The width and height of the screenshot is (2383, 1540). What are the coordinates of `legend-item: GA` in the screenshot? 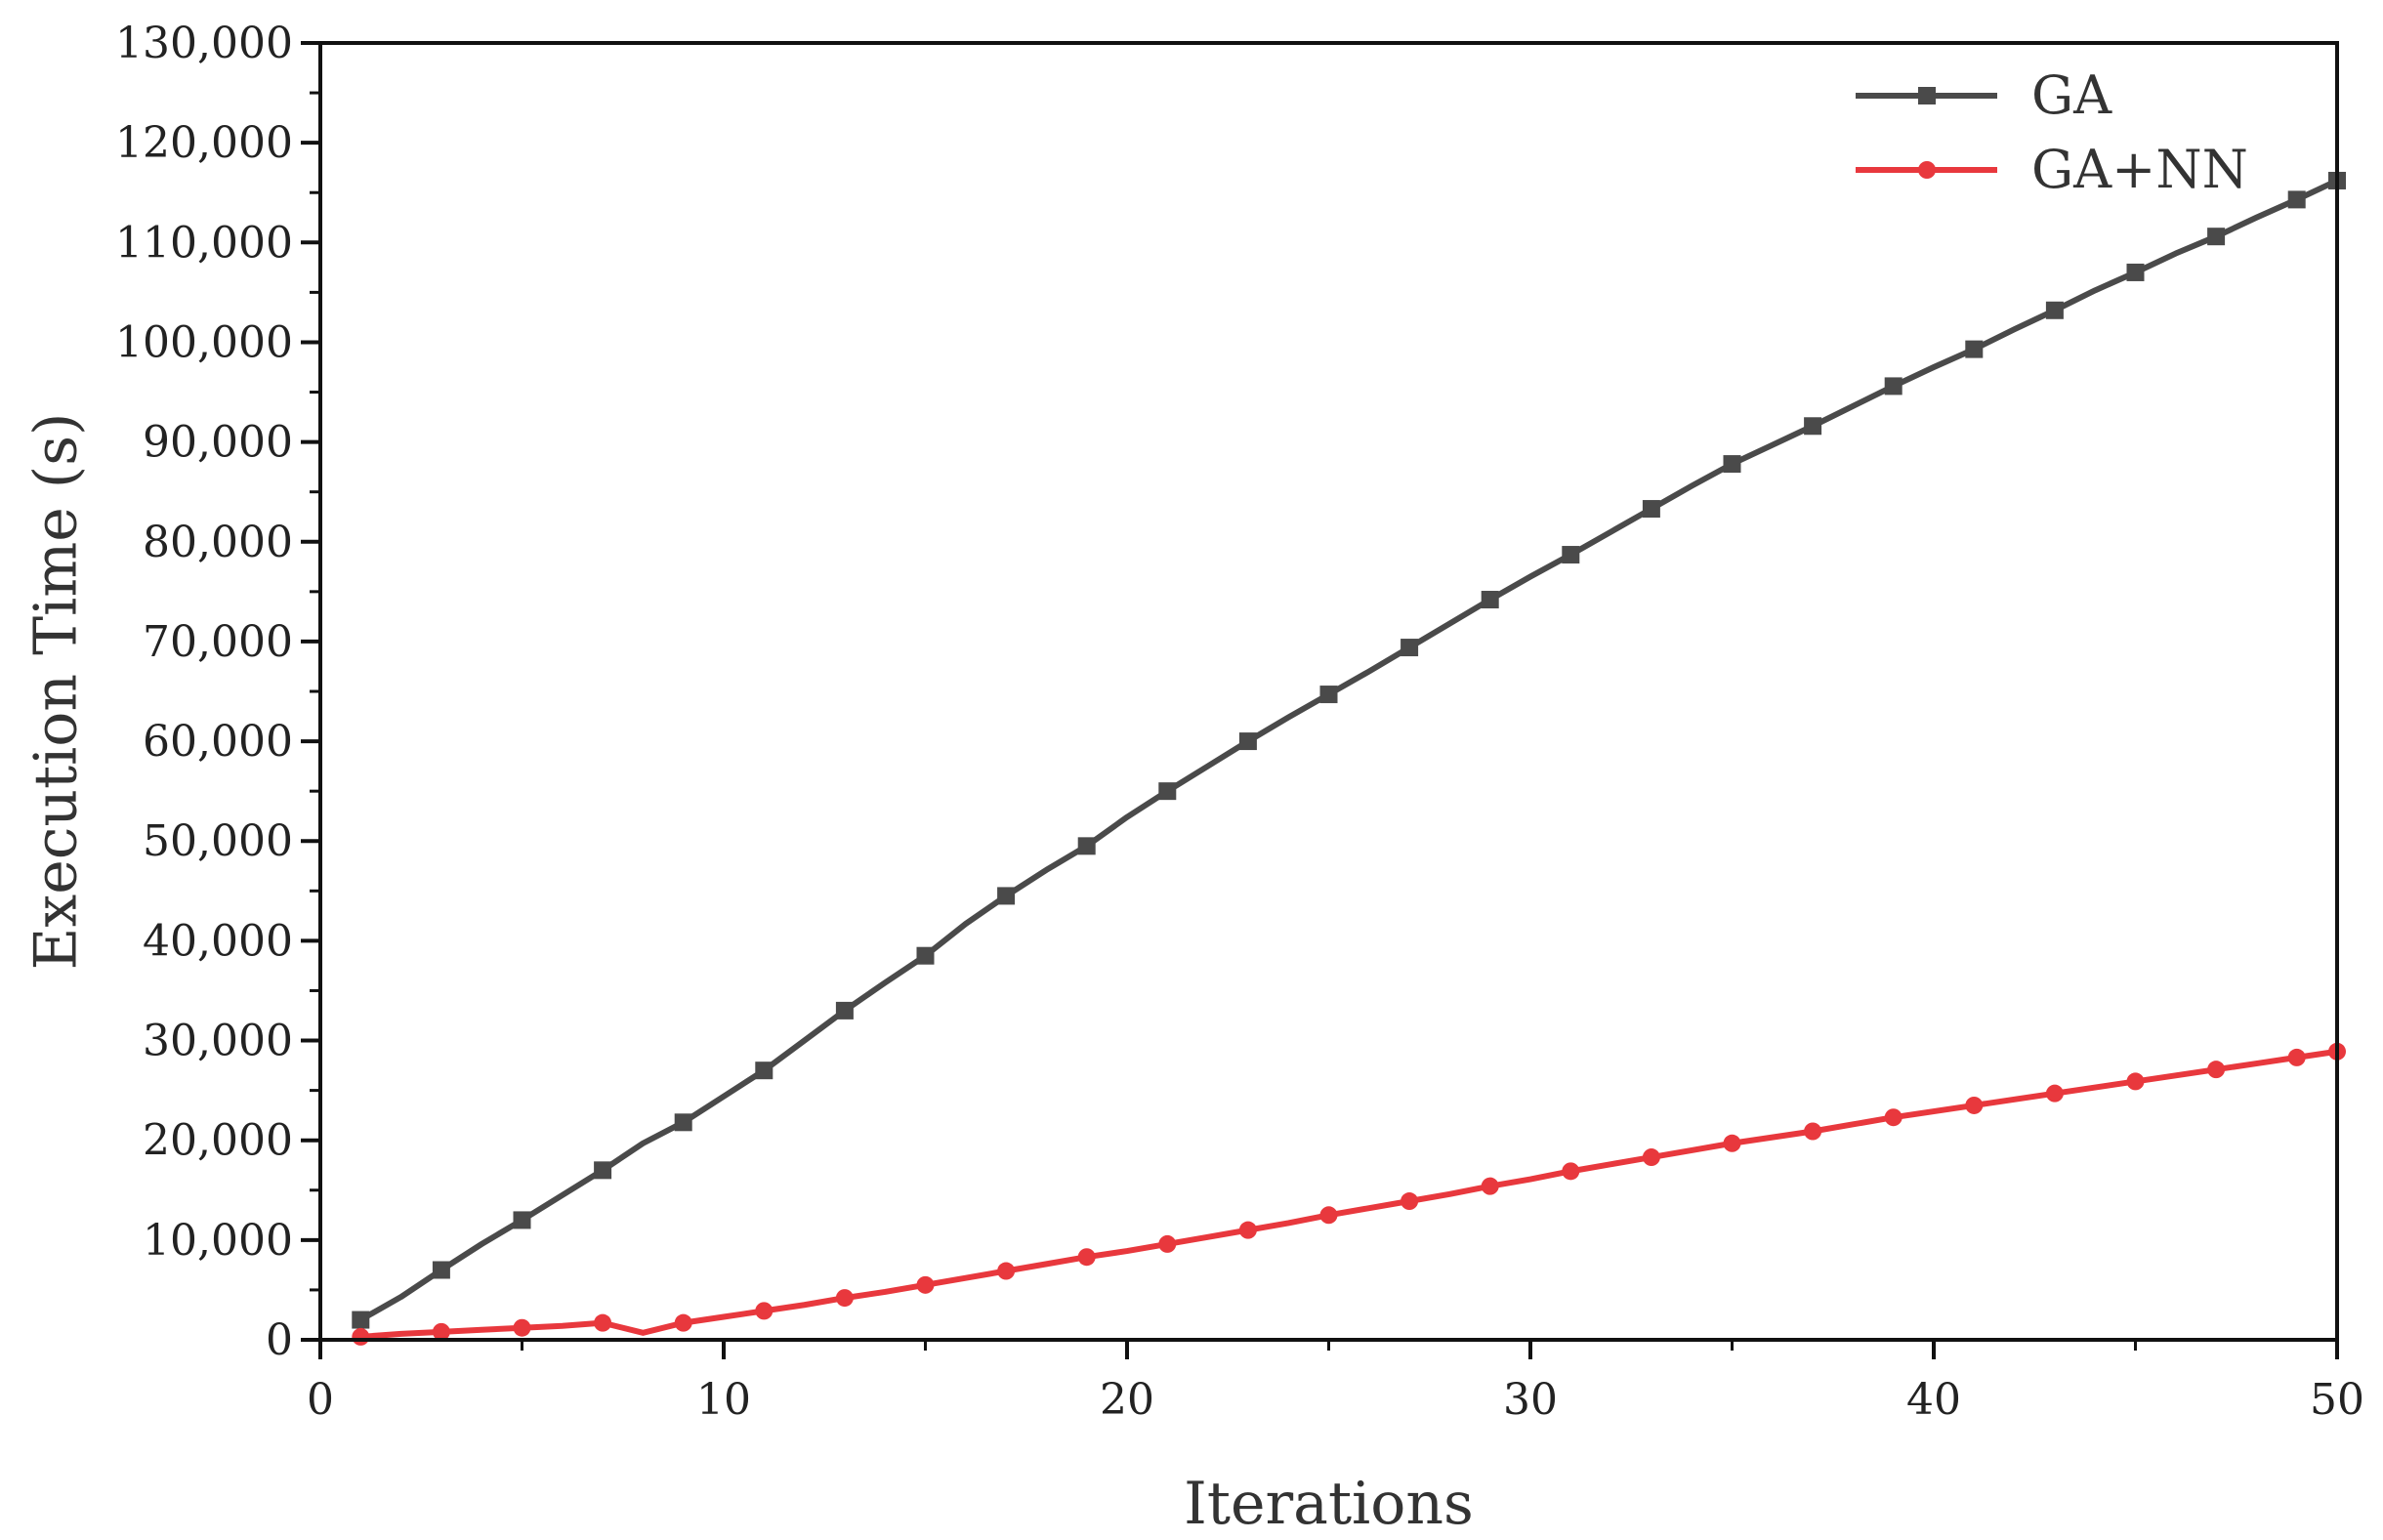 It's located at (1984, 95).